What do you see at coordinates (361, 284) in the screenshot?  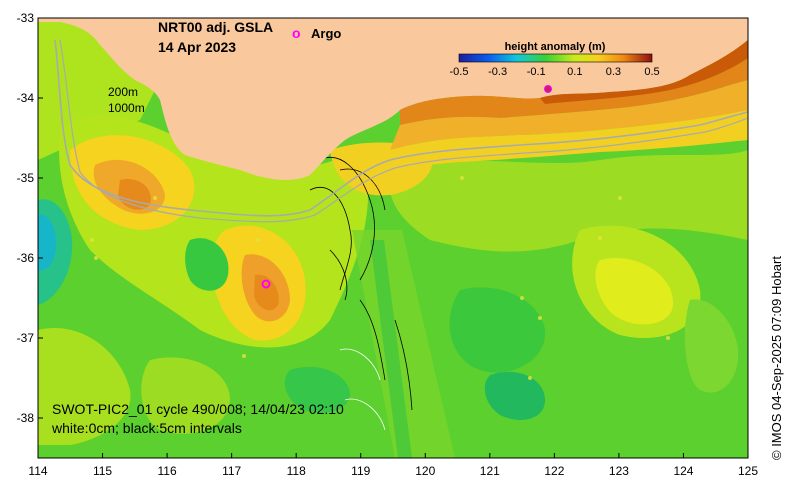 I see `swot-contours-black` at bounding box center [361, 284].